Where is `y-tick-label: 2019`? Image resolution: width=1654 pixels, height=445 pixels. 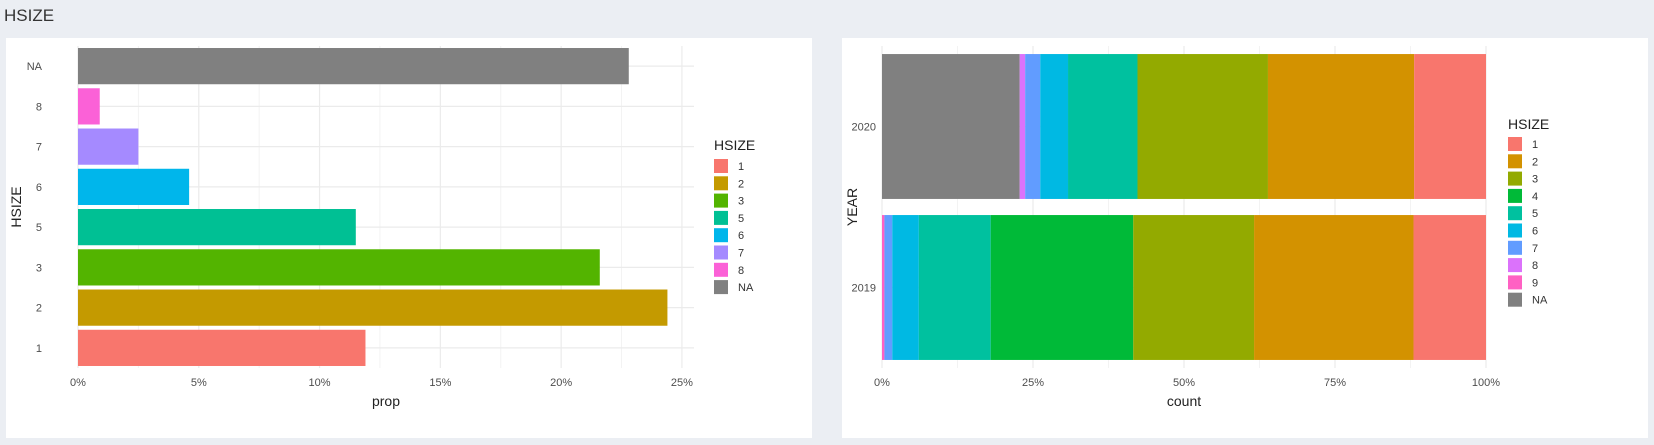 y-tick-label: 2019 is located at coordinates (864, 289).